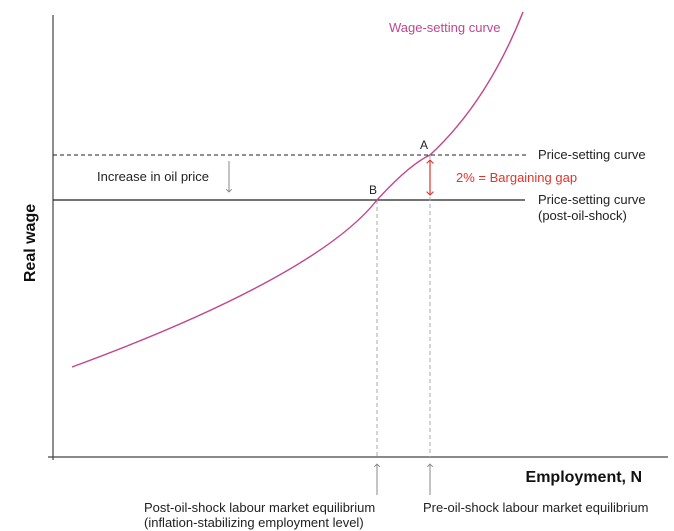 This screenshot has height=531, width=674. I want to click on price-setting-post-label-2: (post-oil-shock), so click(582, 215).